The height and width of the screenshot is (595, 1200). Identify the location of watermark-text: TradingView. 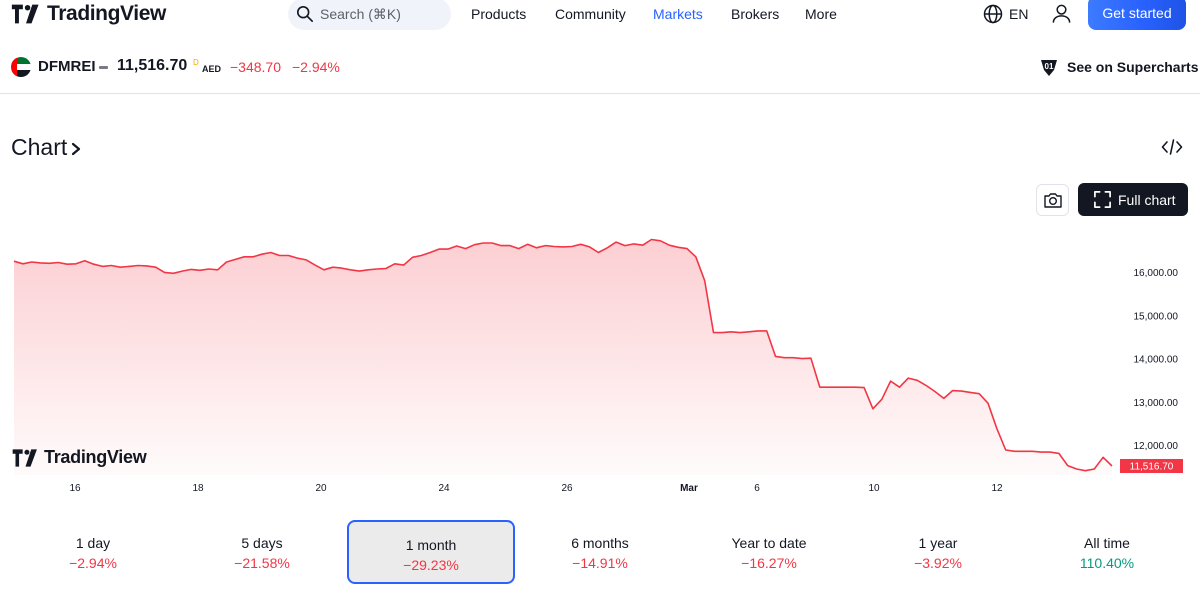
(95, 457).